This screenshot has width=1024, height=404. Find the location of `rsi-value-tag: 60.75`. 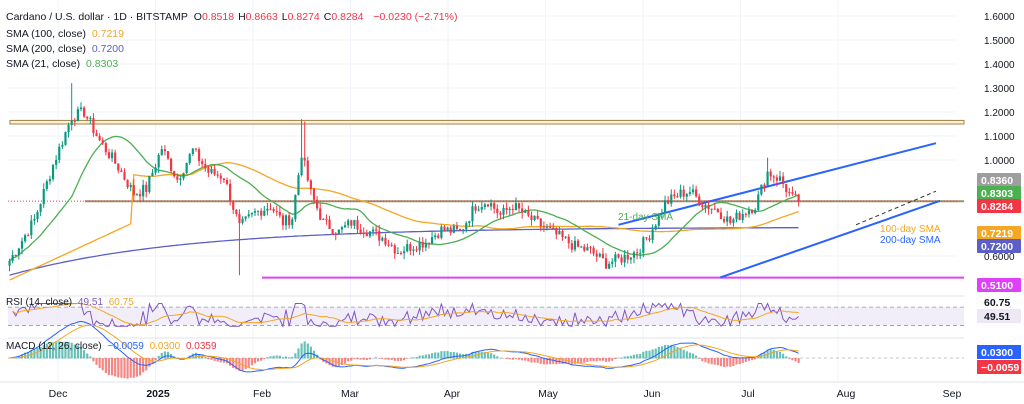

rsi-value-tag: 60.75 is located at coordinates (999, 302).